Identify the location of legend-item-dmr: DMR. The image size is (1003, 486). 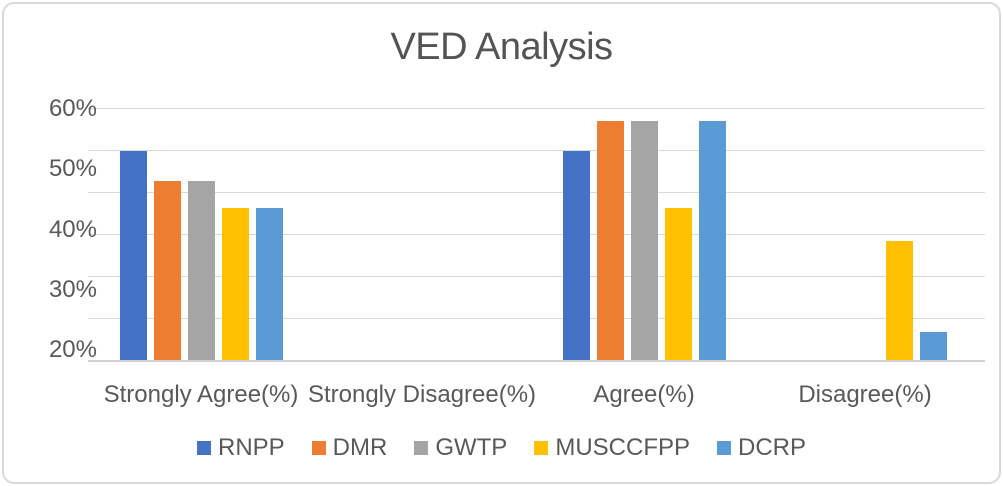
(349, 448).